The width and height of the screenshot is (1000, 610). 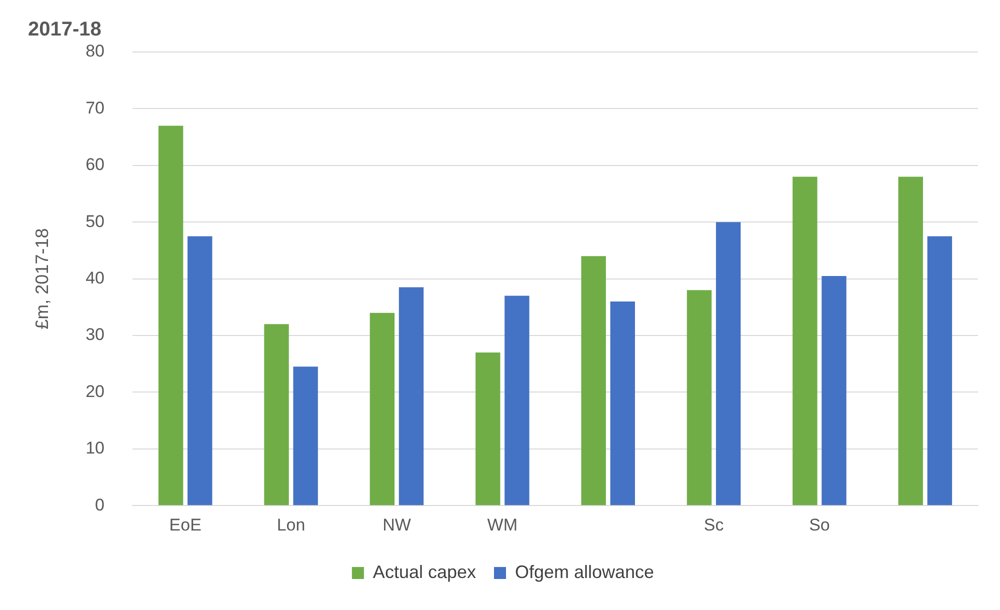 I want to click on x-tick-label: WM, so click(x=502, y=524).